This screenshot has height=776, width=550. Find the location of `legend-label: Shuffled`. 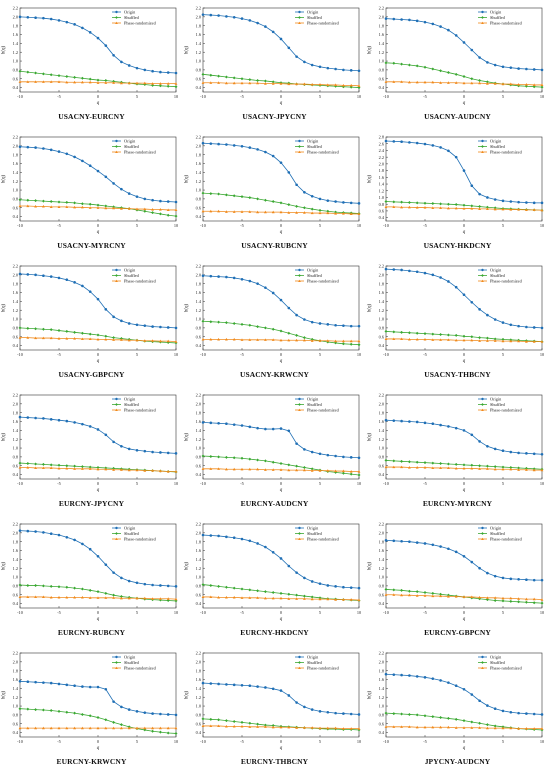

legend-label: Shuffled is located at coordinates (315, 17).